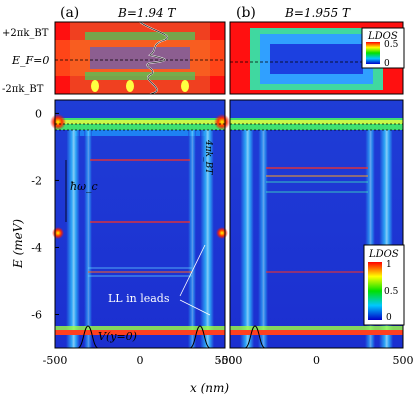 The image size is (415, 402). I want to click on top-ytick-upper: +2πk_BT, so click(25, 33).